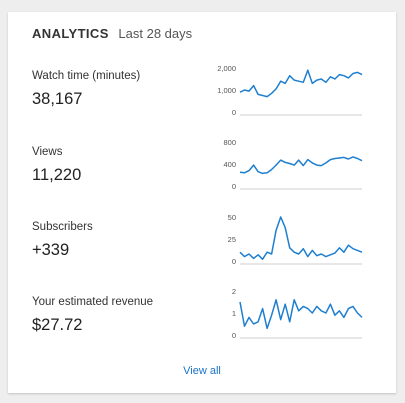  What do you see at coordinates (57, 175) in the screenshot?
I see `metric-value: 11,220` at bounding box center [57, 175].